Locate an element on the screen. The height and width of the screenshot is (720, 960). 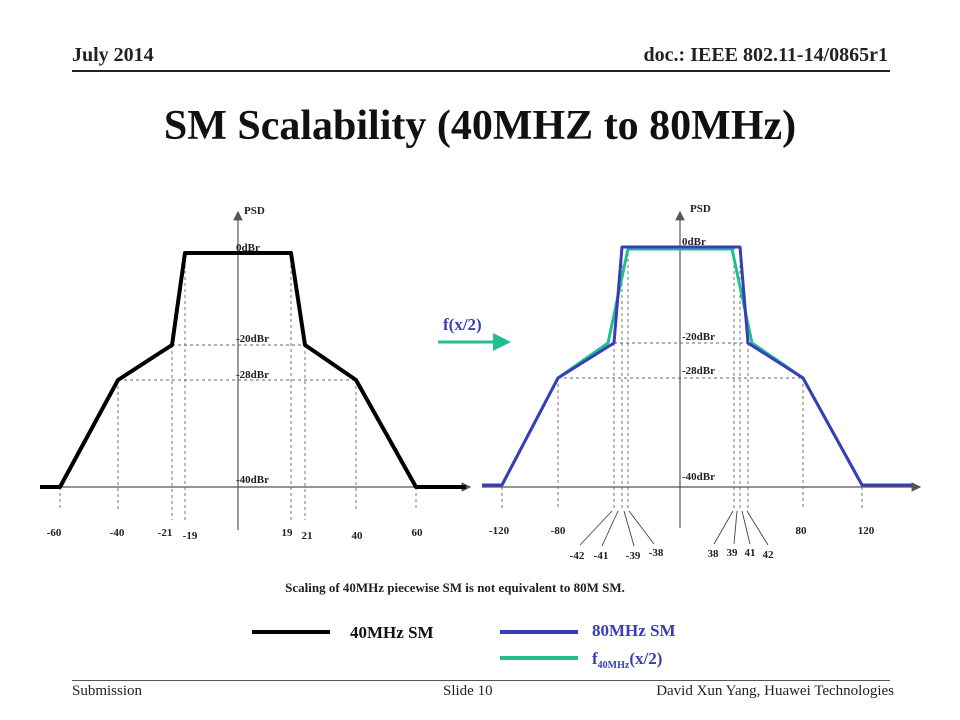
mask-40mhz-curve is located at coordinates (253, 370).